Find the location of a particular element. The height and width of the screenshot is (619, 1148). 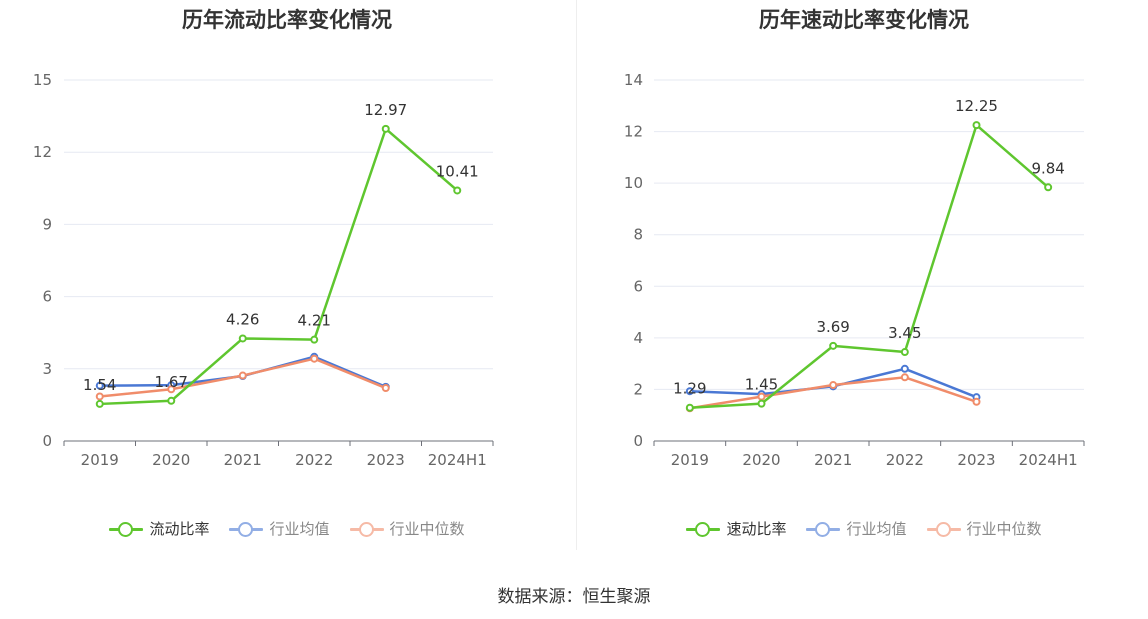

y-tick-label: 15 is located at coordinates (42, 80).